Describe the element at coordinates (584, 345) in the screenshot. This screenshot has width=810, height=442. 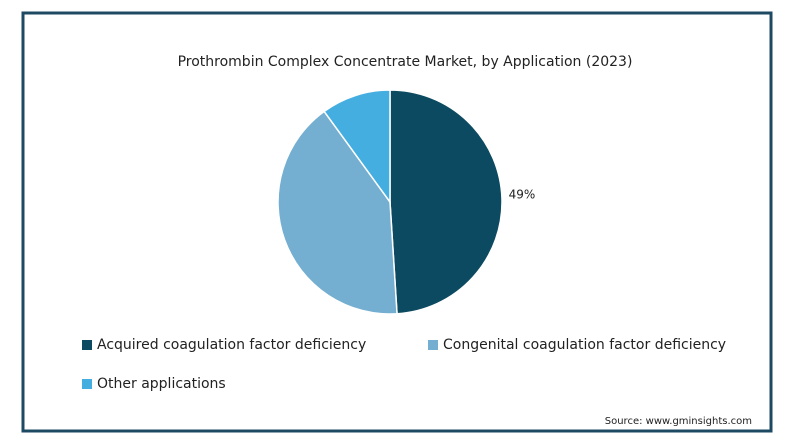
I see `legend-label: Congenital coagulation factor deficiency` at that location.